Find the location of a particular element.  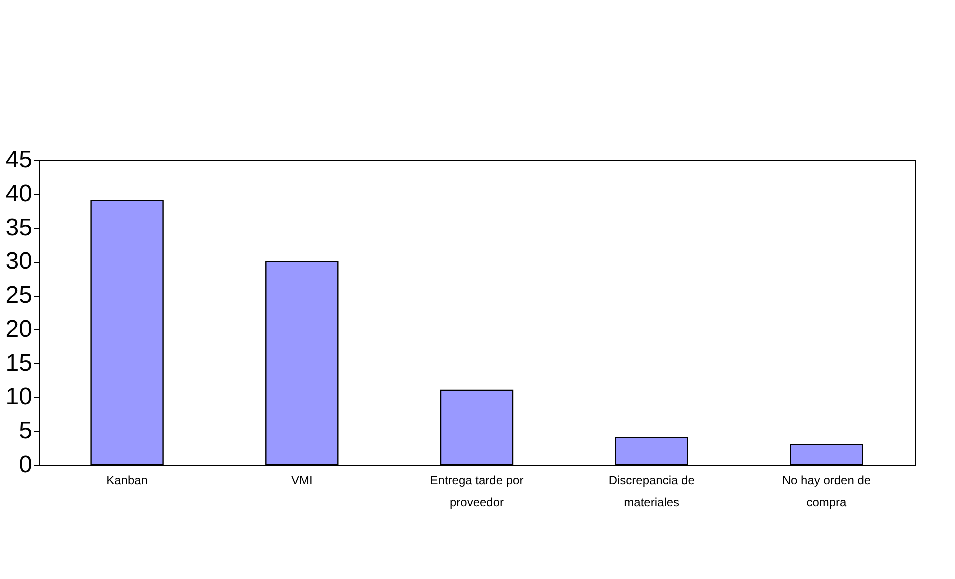

y-tick-label: 10 is located at coordinates (19, 397).